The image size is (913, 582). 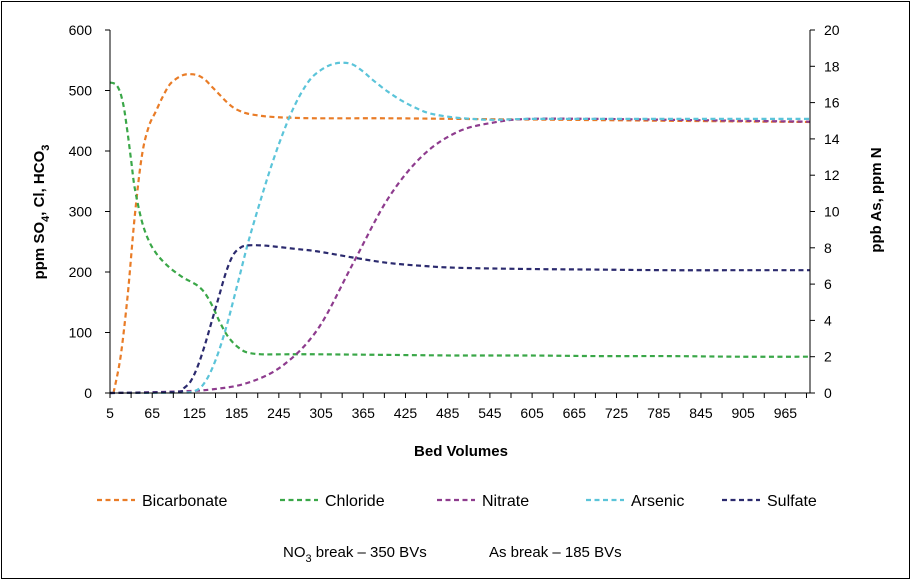 What do you see at coordinates (743, 413) in the screenshot?
I see `x-tick-label: 905` at bounding box center [743, 413].